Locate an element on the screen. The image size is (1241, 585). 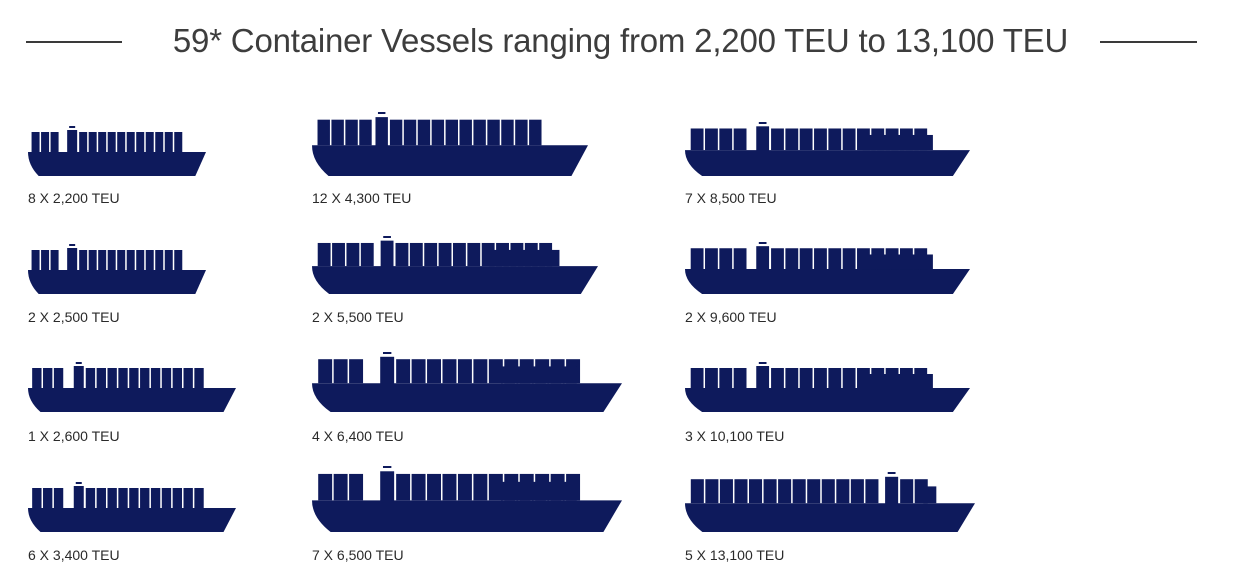
vessel-label: 3 X 10,100 TEU is located at coordinates (735, 436).